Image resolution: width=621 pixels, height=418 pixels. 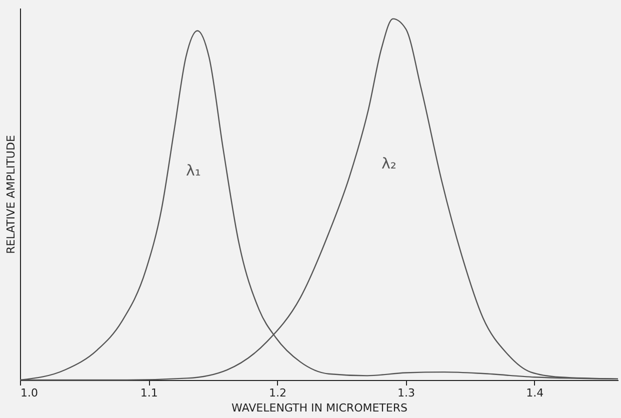 What do you see at coordinates (389, 163) in the screenshot?
I see `series-label: λ₂` at bounding box center [389, 163].